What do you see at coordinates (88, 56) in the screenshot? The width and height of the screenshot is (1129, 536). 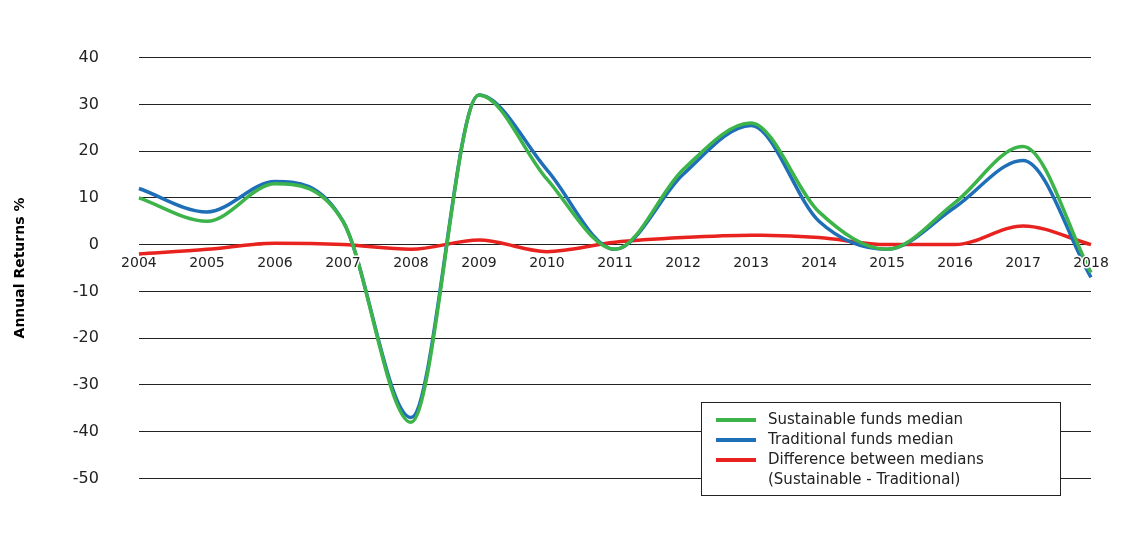 I see `y-tick-label: 40` at bounding box center [88, 56].